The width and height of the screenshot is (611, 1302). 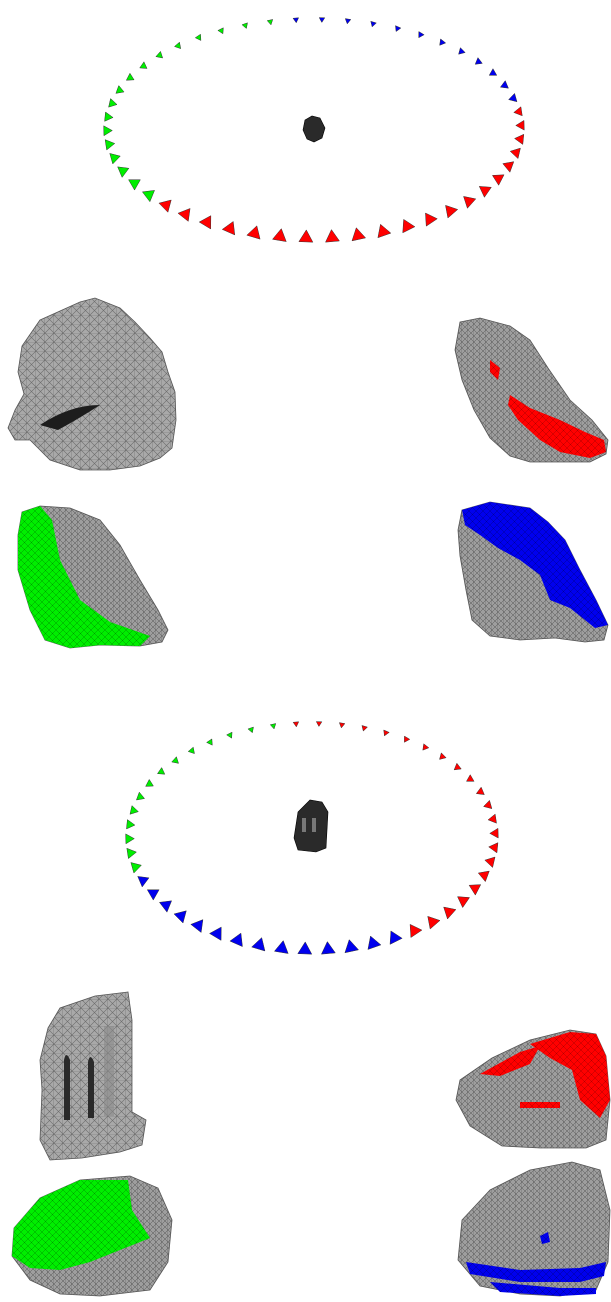 I want to click on temple-center-object, so click(x=311, y=826).